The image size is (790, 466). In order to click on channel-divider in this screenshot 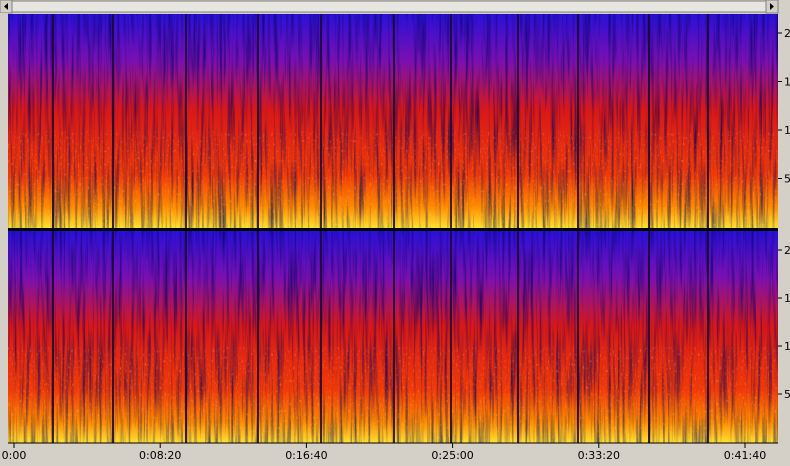, I will do `click(389, 229)`.